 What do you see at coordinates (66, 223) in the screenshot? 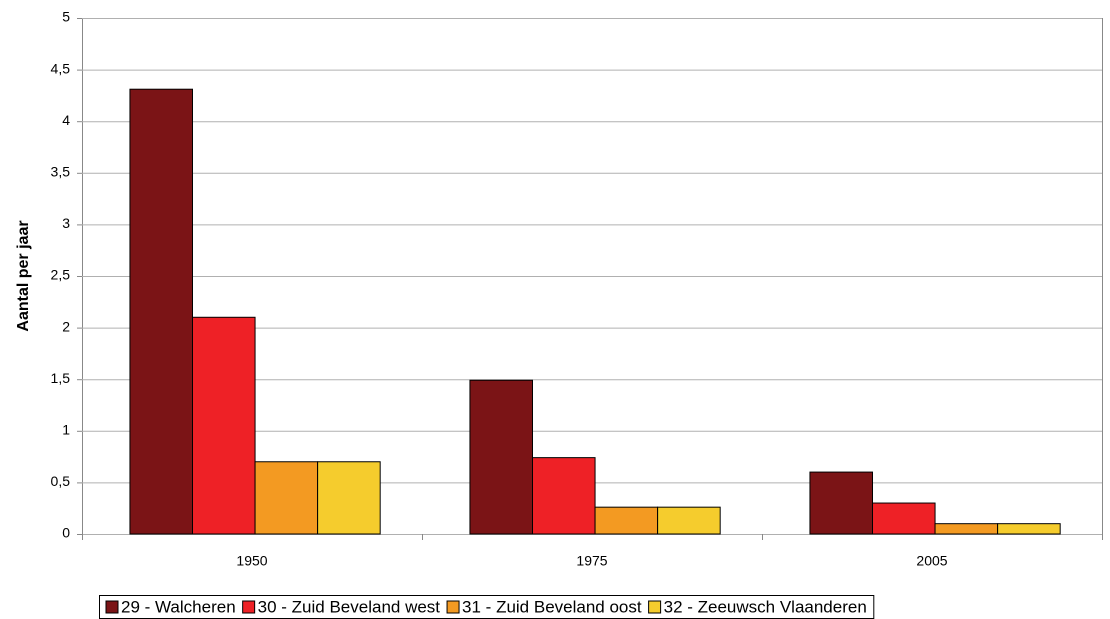
I see `y-tick-label: 3` at bounding box center [66, 223].